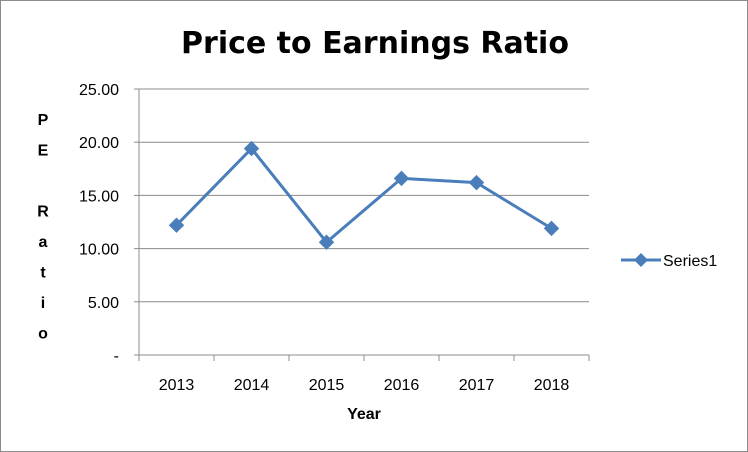 The image size is (748, 452). What do you see at coordinates (251, 148) in the screenshot?
I see `data-point-2014` at bounding box center [251, 148].